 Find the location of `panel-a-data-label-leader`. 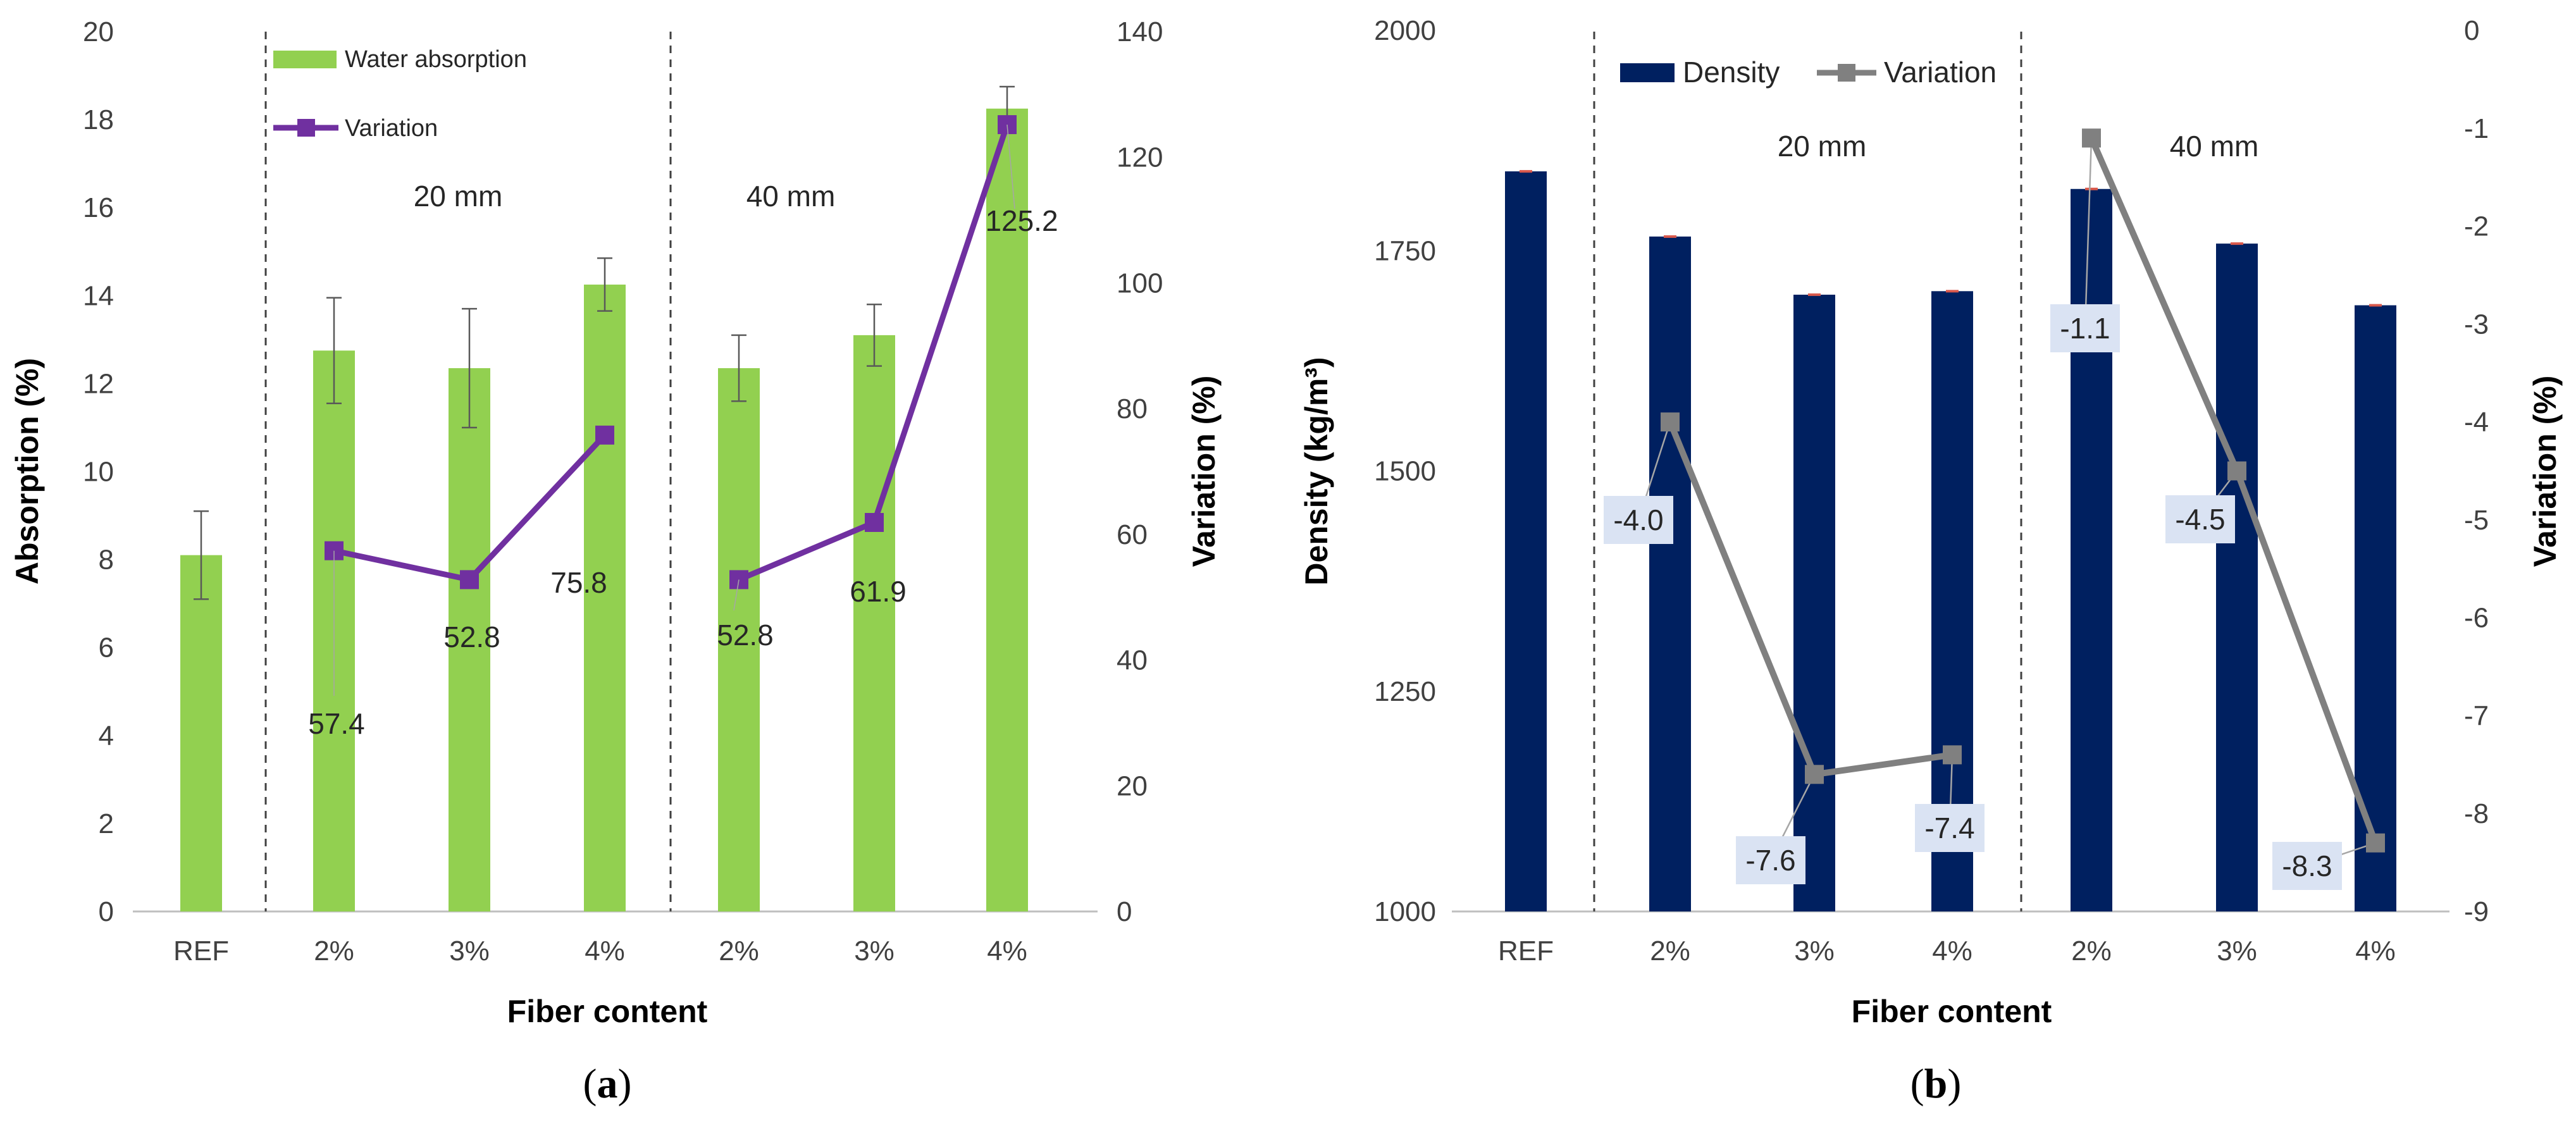

panel-a-data-label-leader is located at coordinates (1011, 166).